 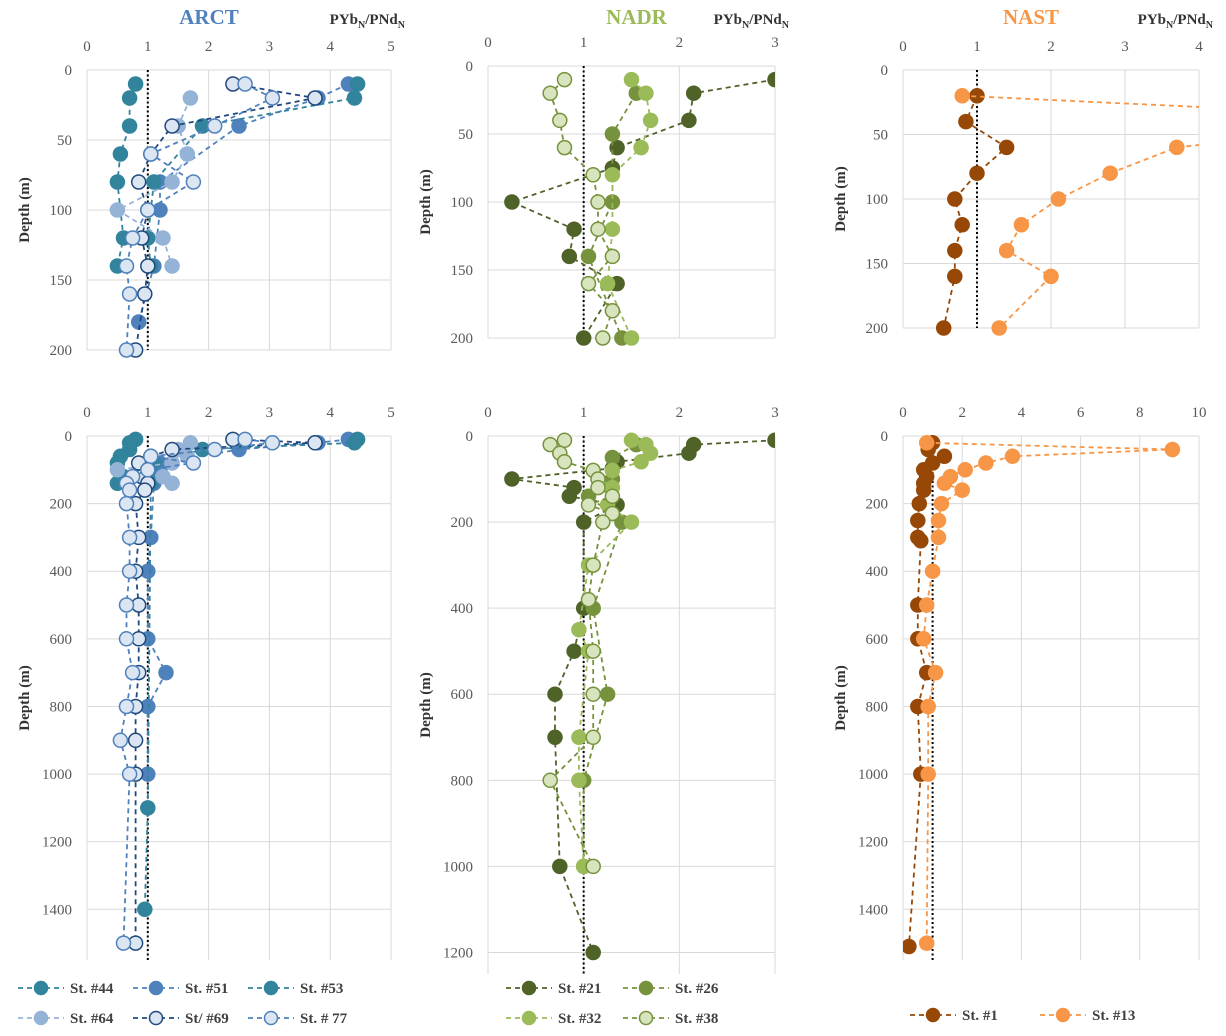 I want to click on legend-entry: St. #51, so click(x=180, y=988).